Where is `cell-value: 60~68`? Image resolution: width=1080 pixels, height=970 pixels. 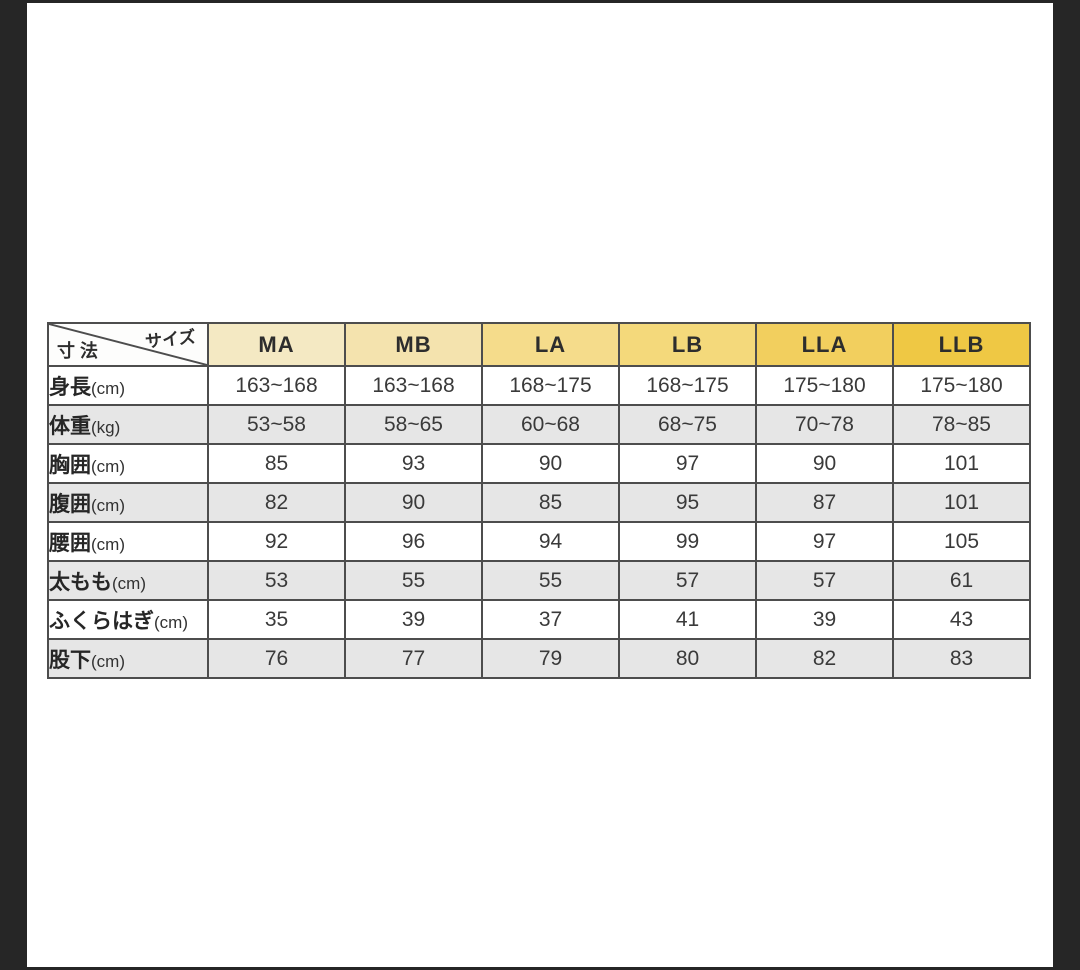
cell-value: 60~68 is located at coordinates (550, 424).